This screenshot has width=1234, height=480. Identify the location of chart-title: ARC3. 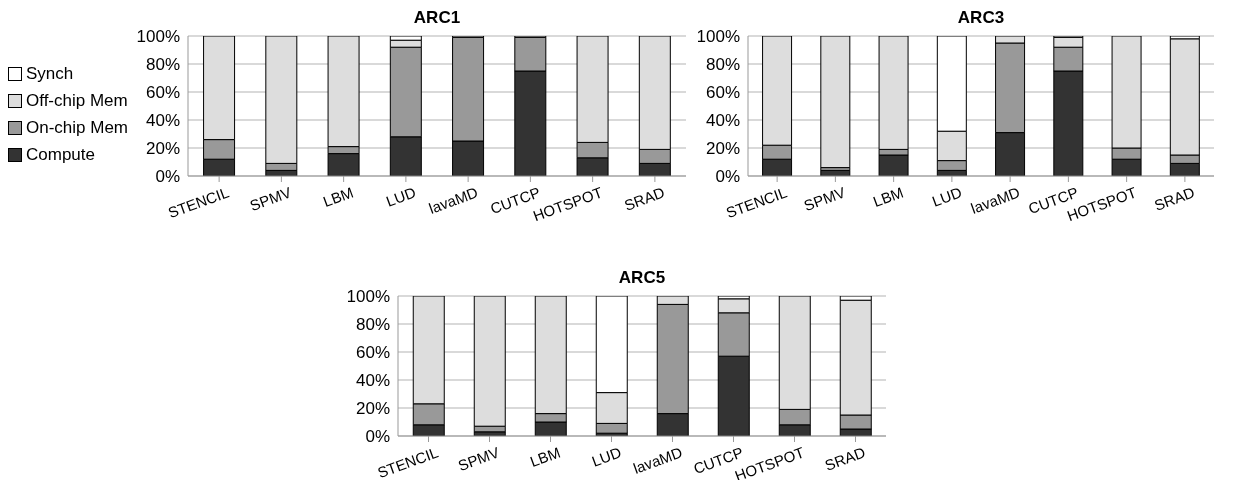
(981, 18).